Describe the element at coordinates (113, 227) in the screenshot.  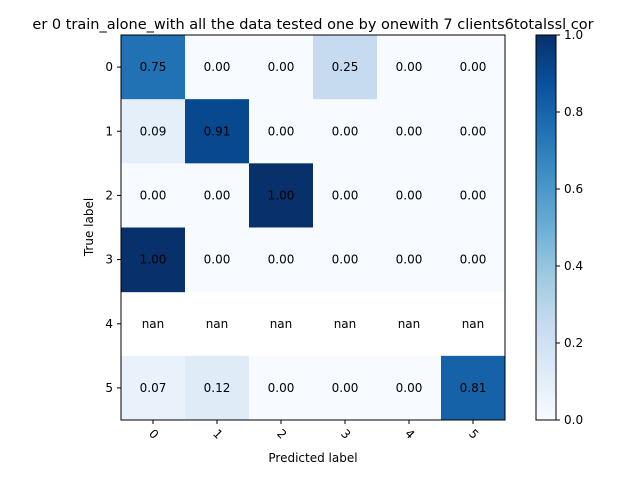
I see `y-axis-ticks: 0 1 2 3 4 5` at that location.